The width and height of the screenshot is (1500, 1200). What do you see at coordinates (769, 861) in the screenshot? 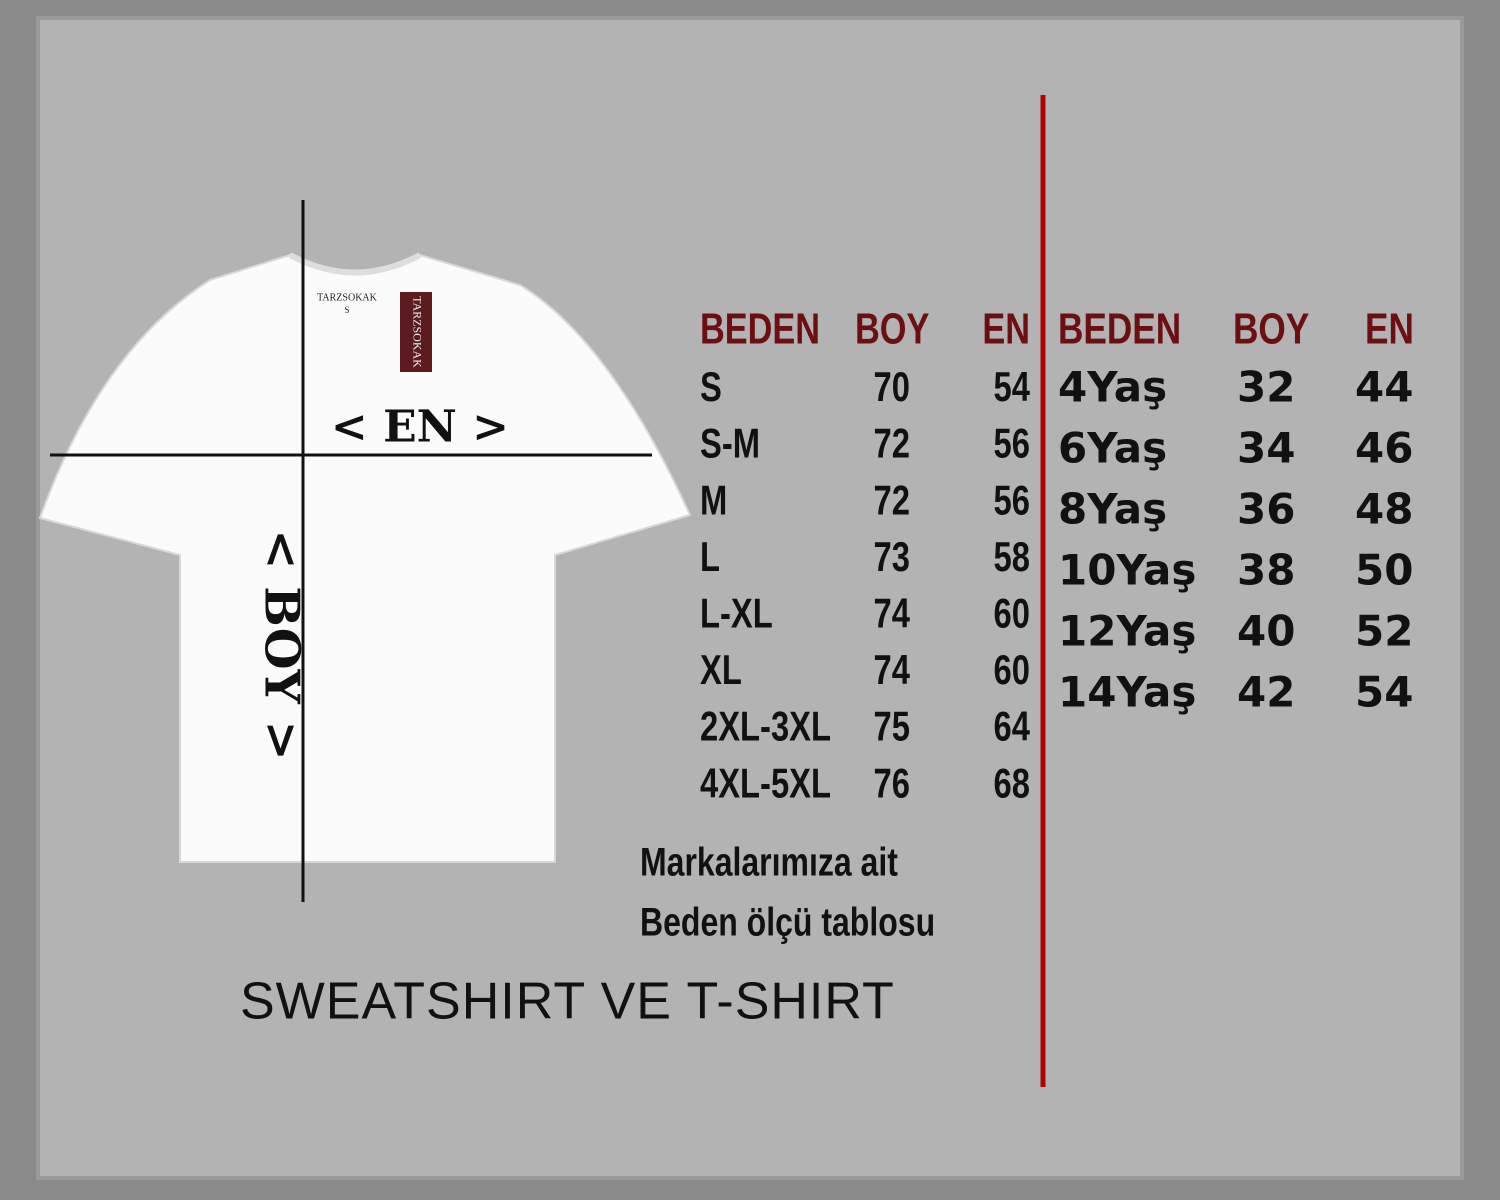
I see `note-line: Markalarımıza ait` at bounding box center [769, 861].